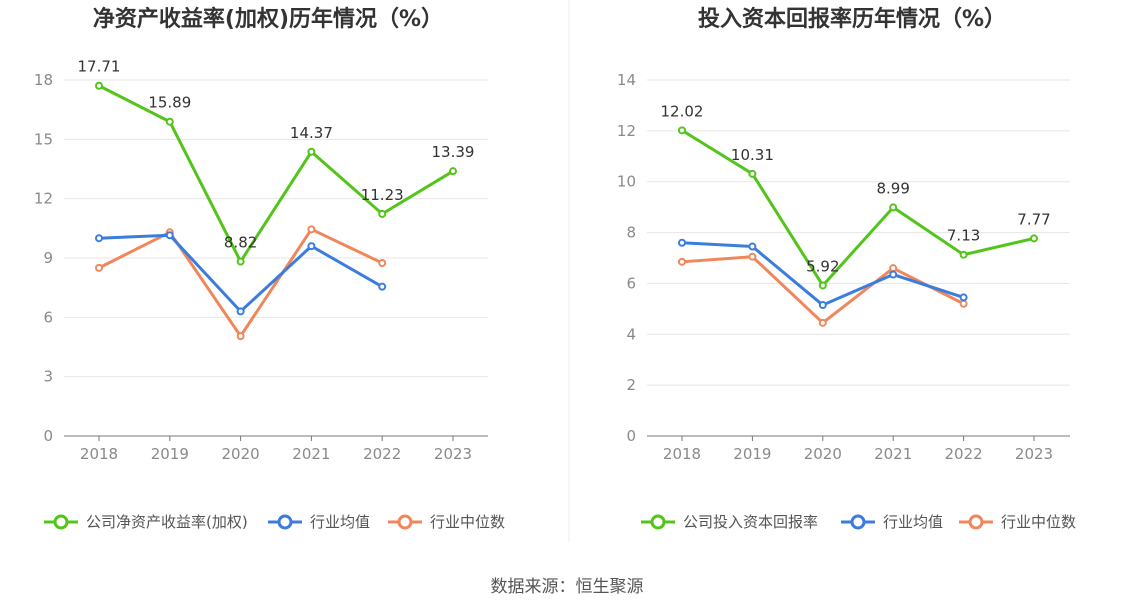 The height and width of the screenshot is (612, 1134). What do you see at coordinates (169, 103) in the screenshot?
I see `data-label: 15.89` at bounding box center [169, 103].